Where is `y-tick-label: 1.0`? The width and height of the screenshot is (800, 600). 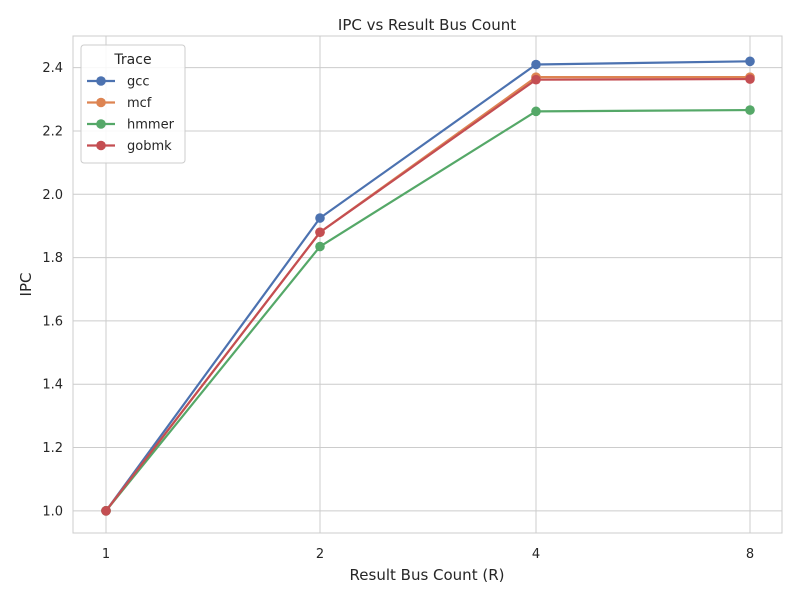 y-tick-label: 1.0 is located at coordinates (52, 511).